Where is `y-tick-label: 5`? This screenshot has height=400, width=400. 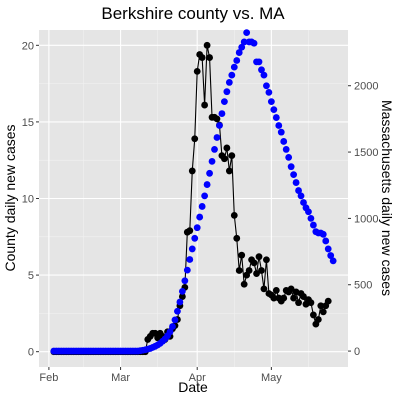
y-tick-label: 5 is located at coordinates (31, 276).